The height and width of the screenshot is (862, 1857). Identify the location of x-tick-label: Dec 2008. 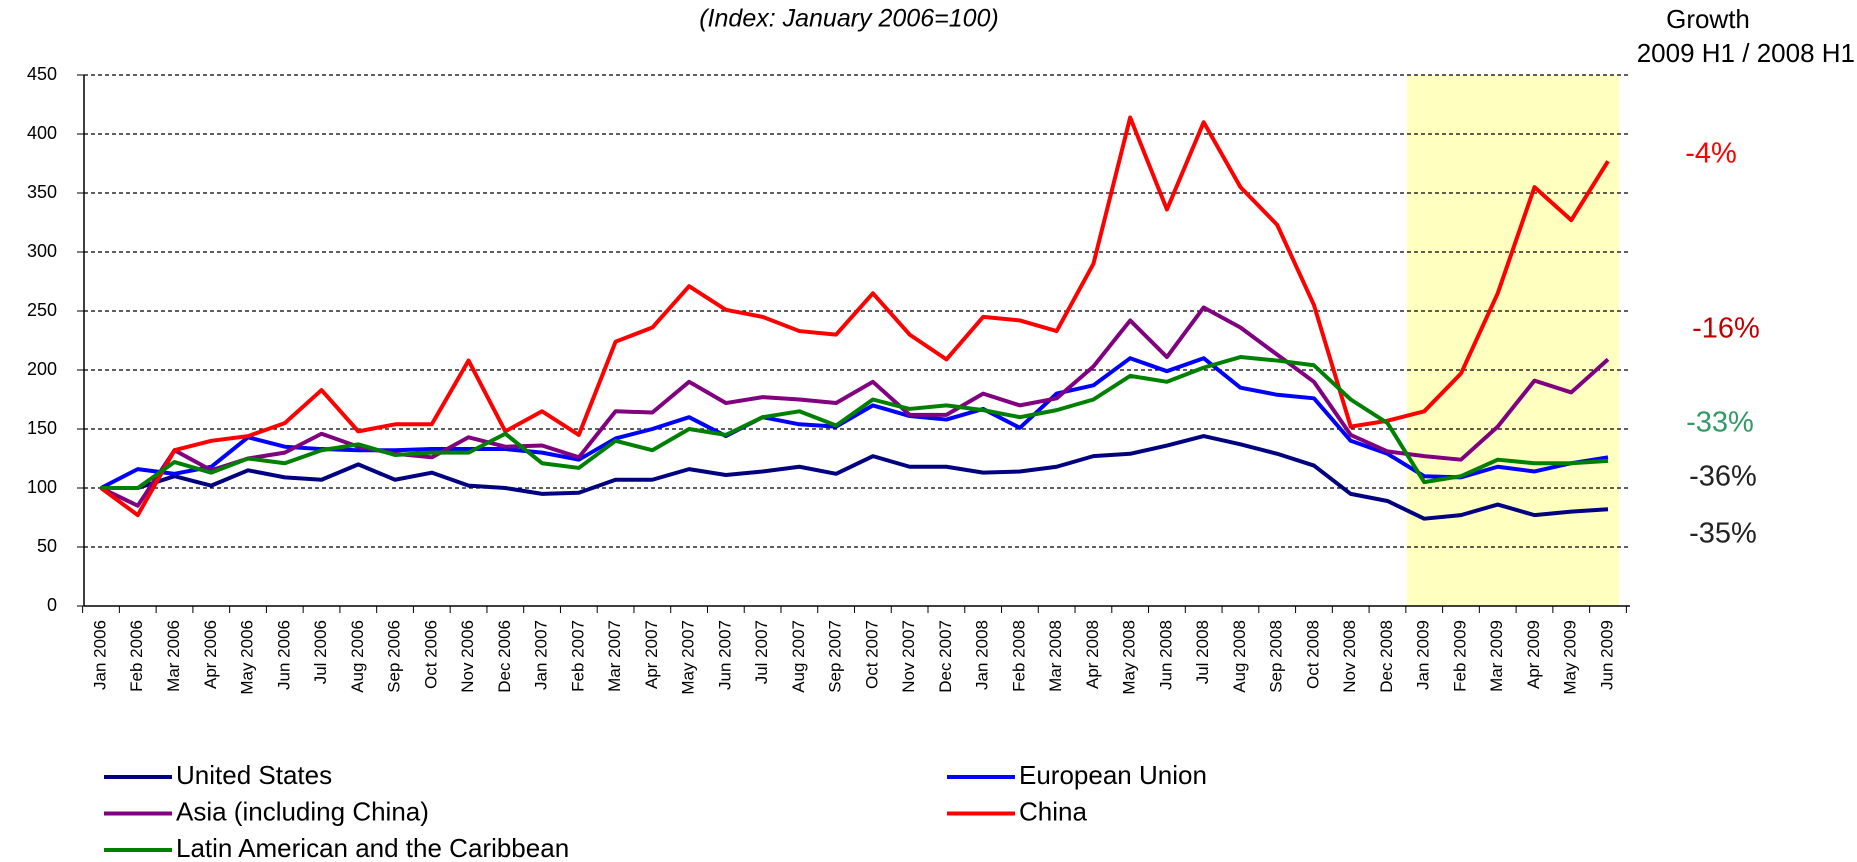
(1386, 656).